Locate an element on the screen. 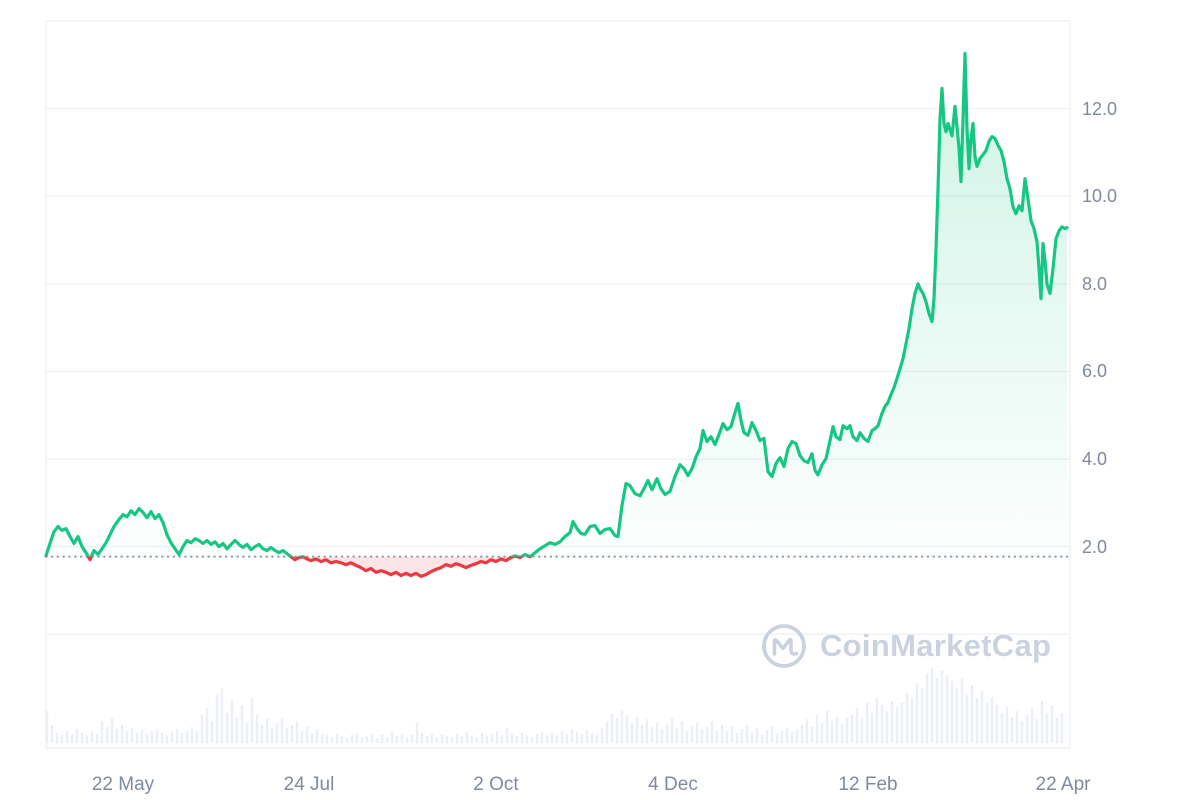 The image size is (1200, 800). x-axis-tick-label: 2 Oct is located at coordinates (496, 784).